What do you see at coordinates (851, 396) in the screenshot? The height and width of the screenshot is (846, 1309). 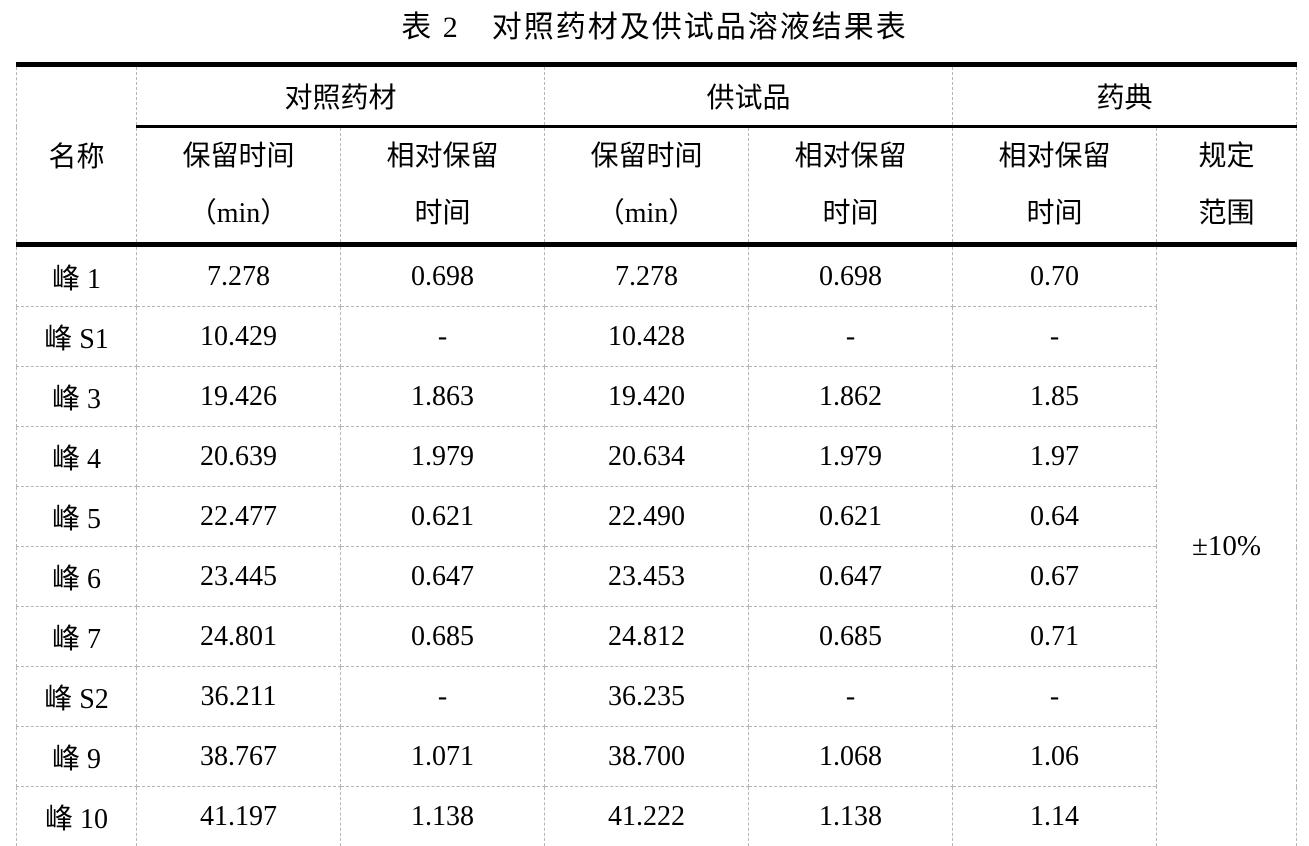 I see `test-relative-retention: 1.862` at bounding box center [851, 396].